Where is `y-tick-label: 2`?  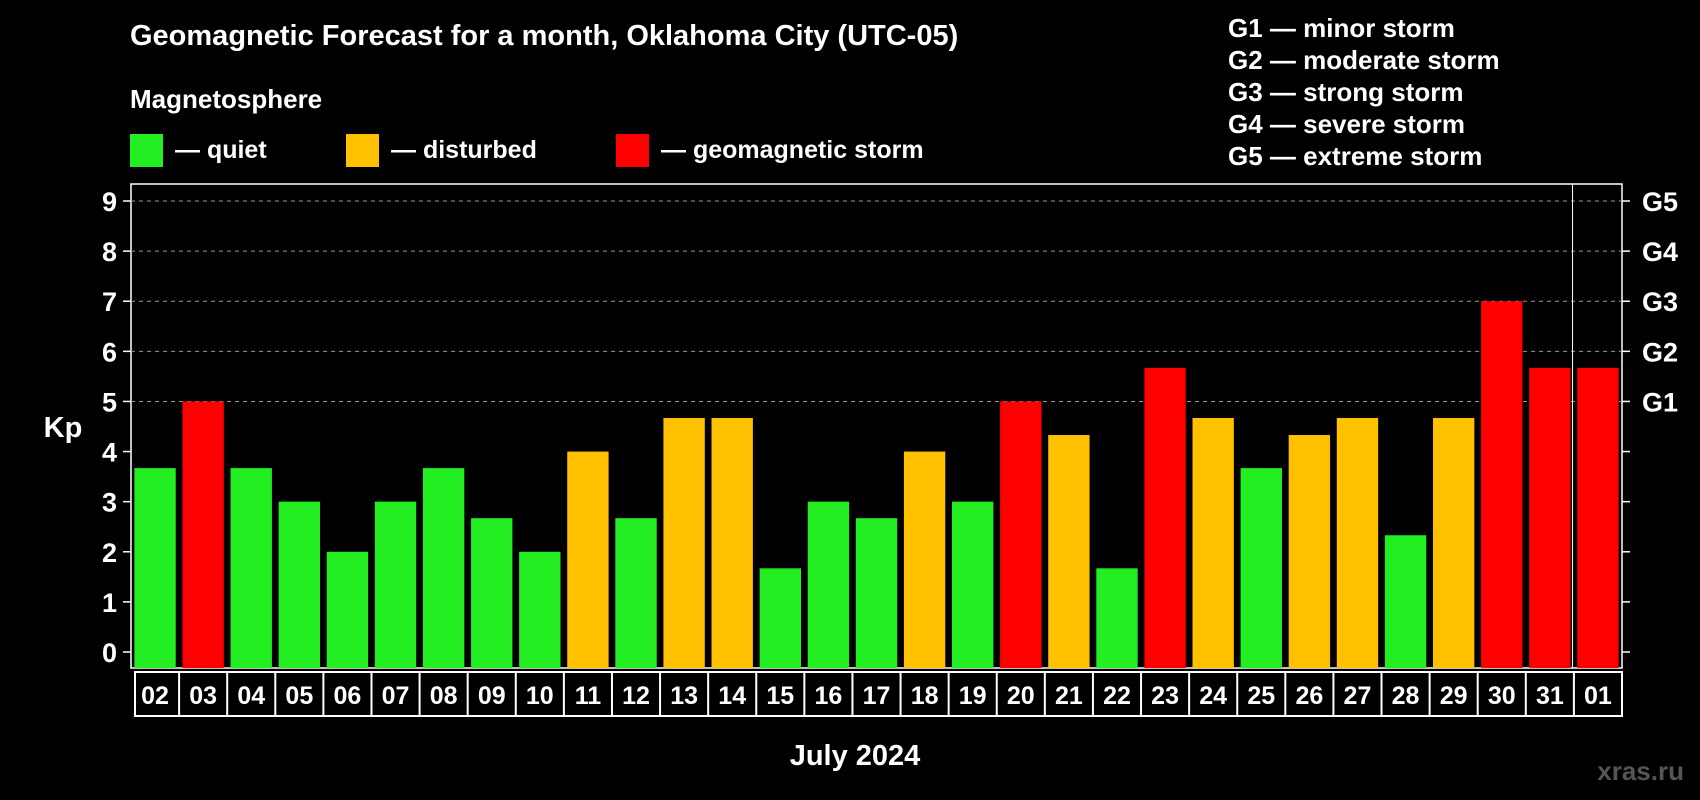 y-tick-label: 2 is located at coordinates (109, 553).